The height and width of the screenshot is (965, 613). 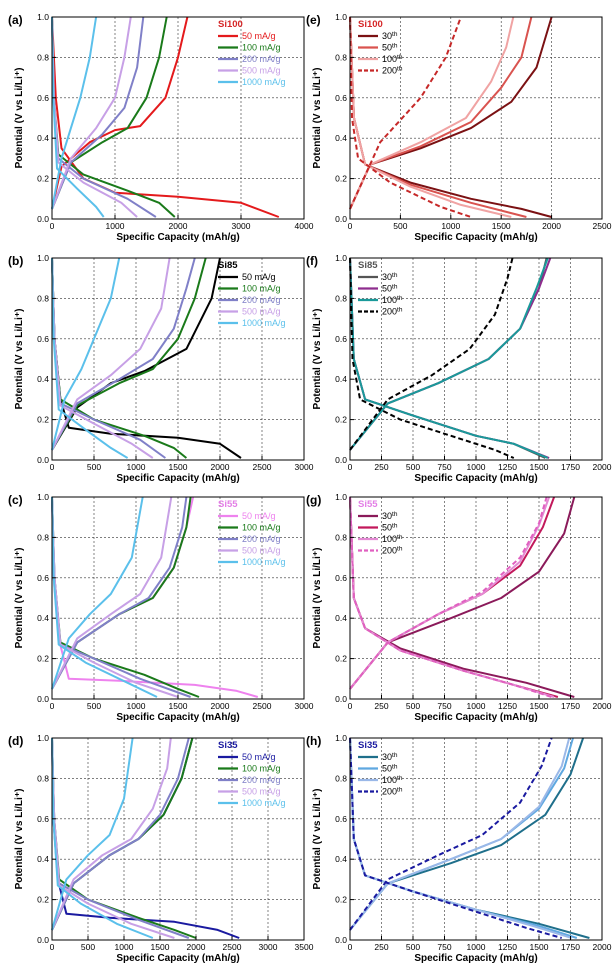 I want to click on panel-label: (f), so click(x=312, y=261).